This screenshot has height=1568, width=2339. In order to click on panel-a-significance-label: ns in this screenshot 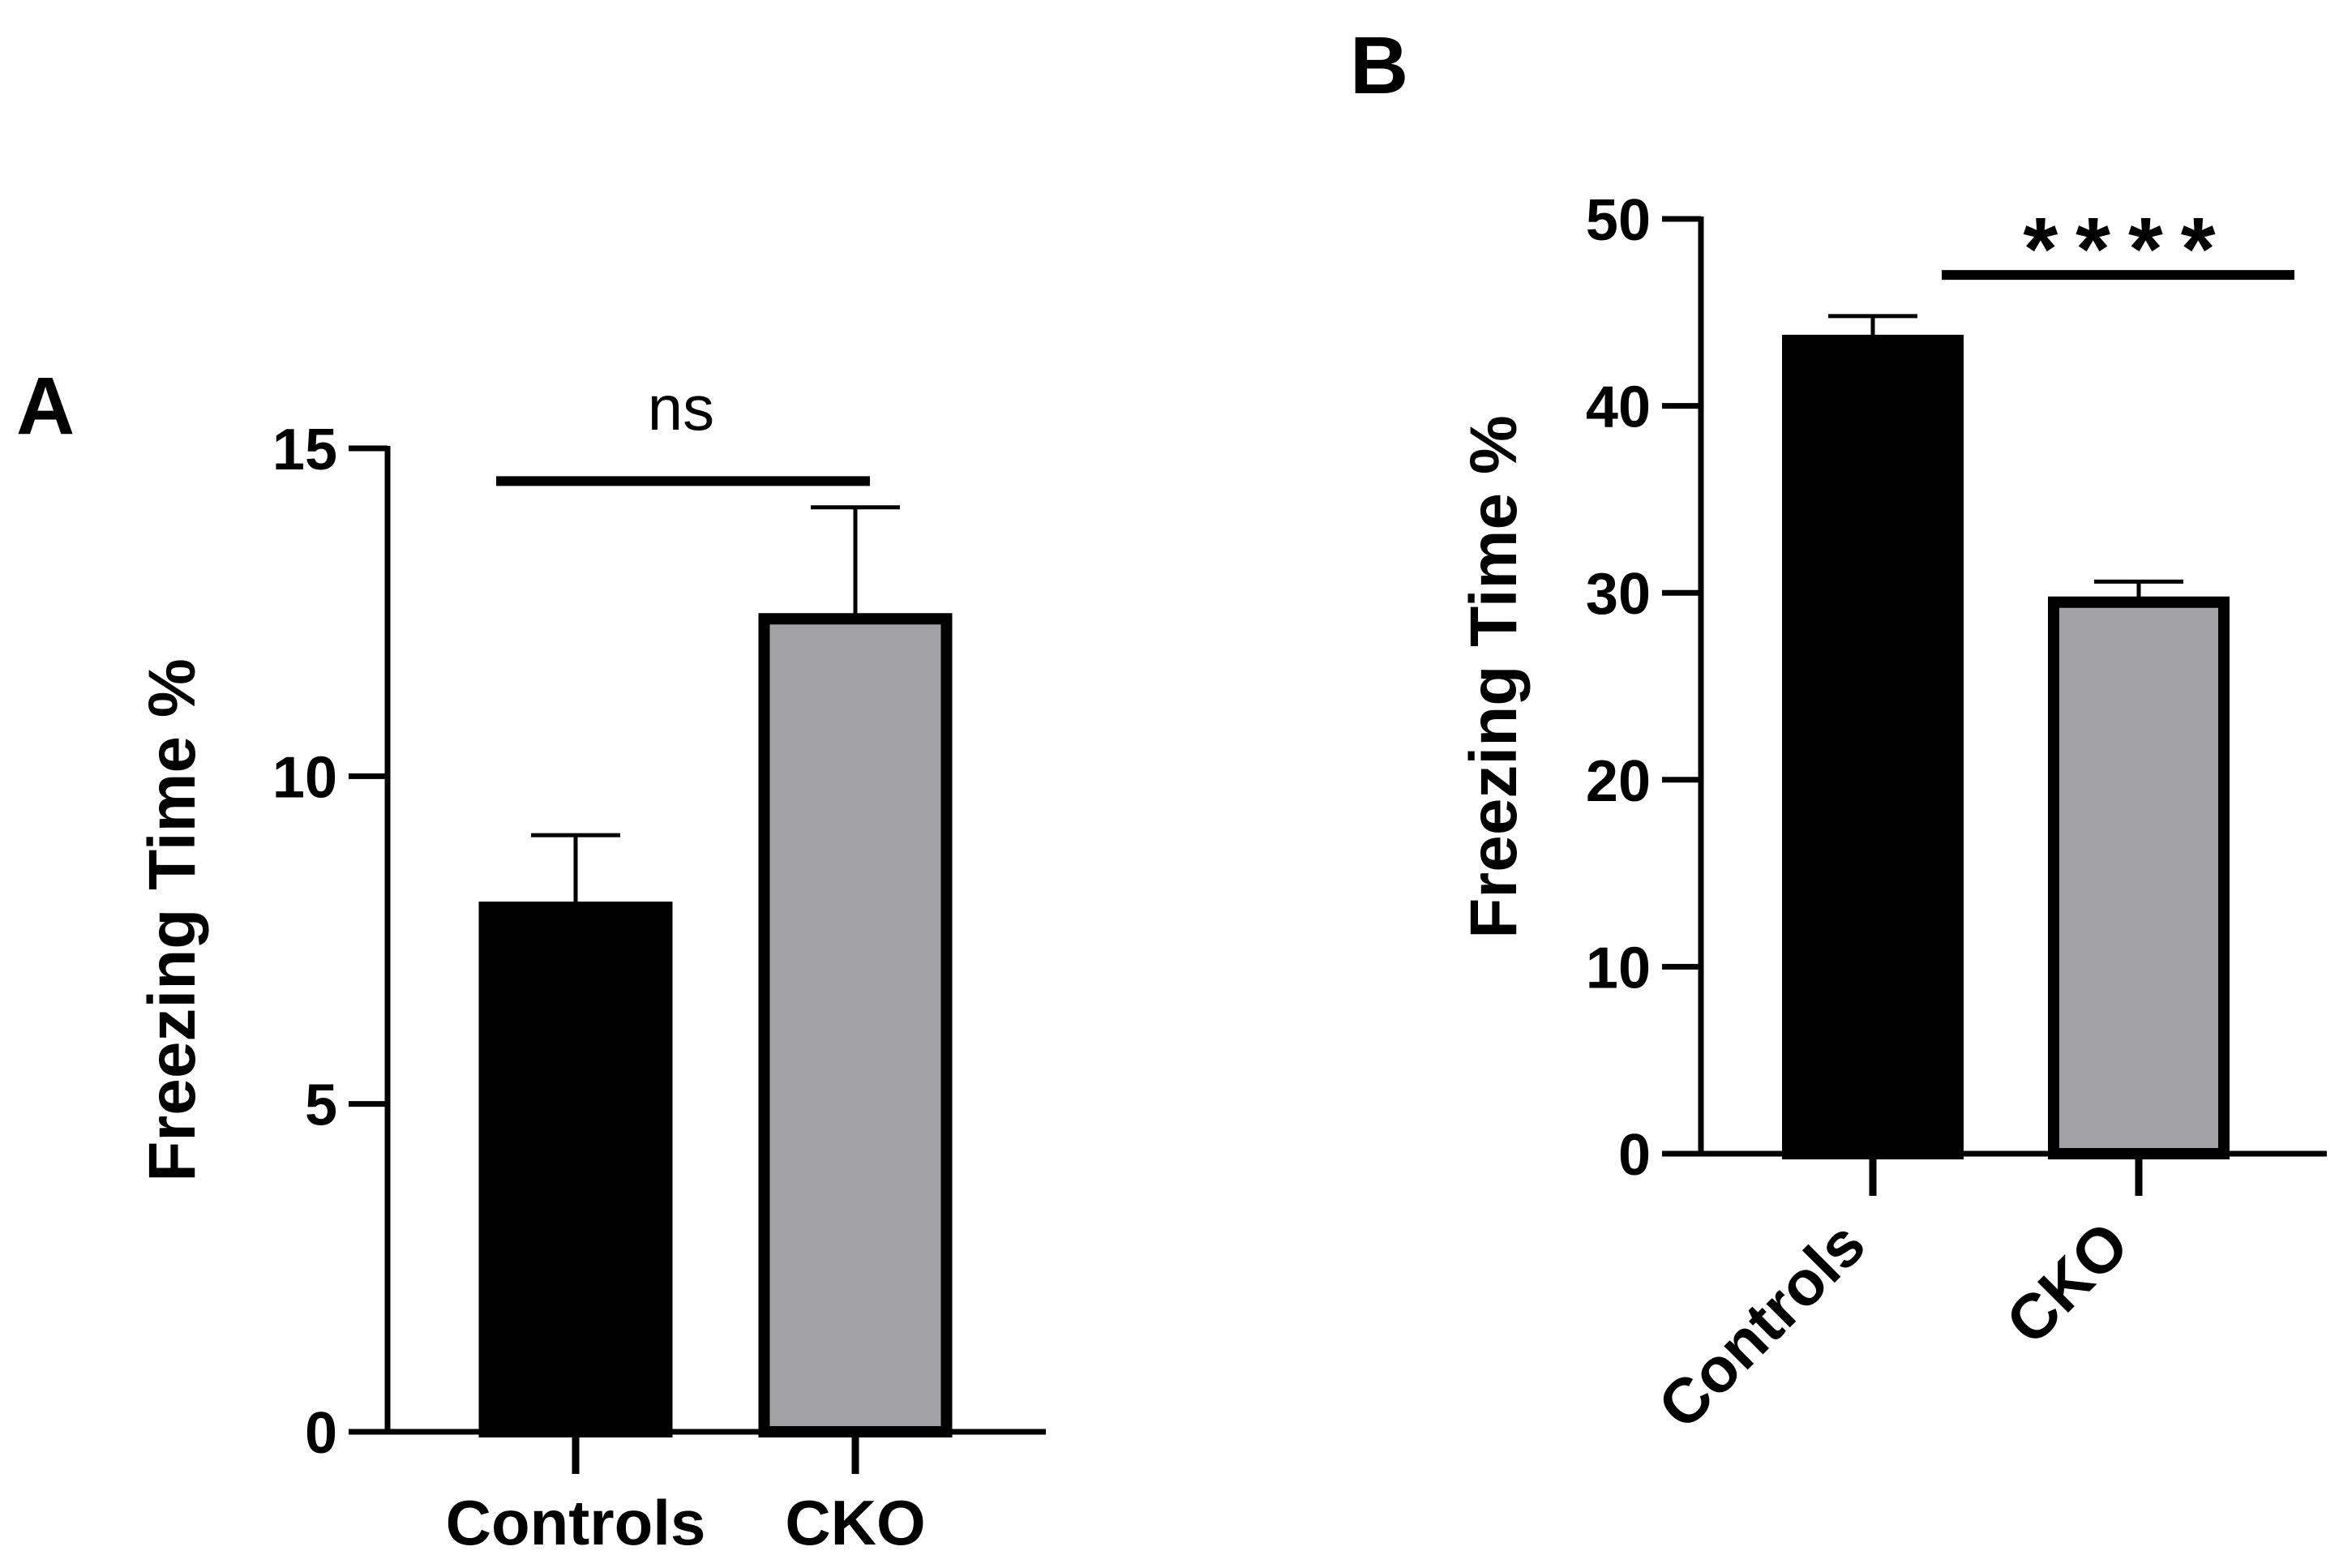, I will do `click(681, 407)`.